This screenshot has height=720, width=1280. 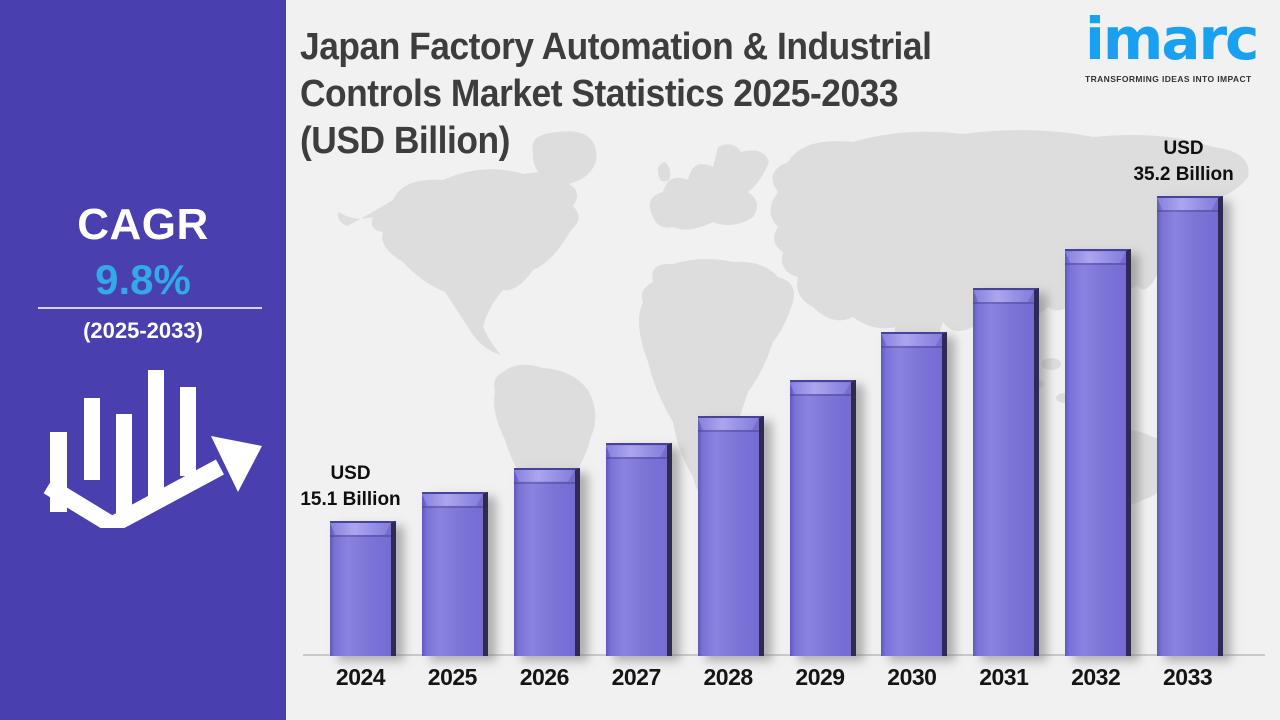 What do you see at coordinates (636, 677) in the screenshot?
I see `year-label-2027: 2027` at bounding box center [636, 677].